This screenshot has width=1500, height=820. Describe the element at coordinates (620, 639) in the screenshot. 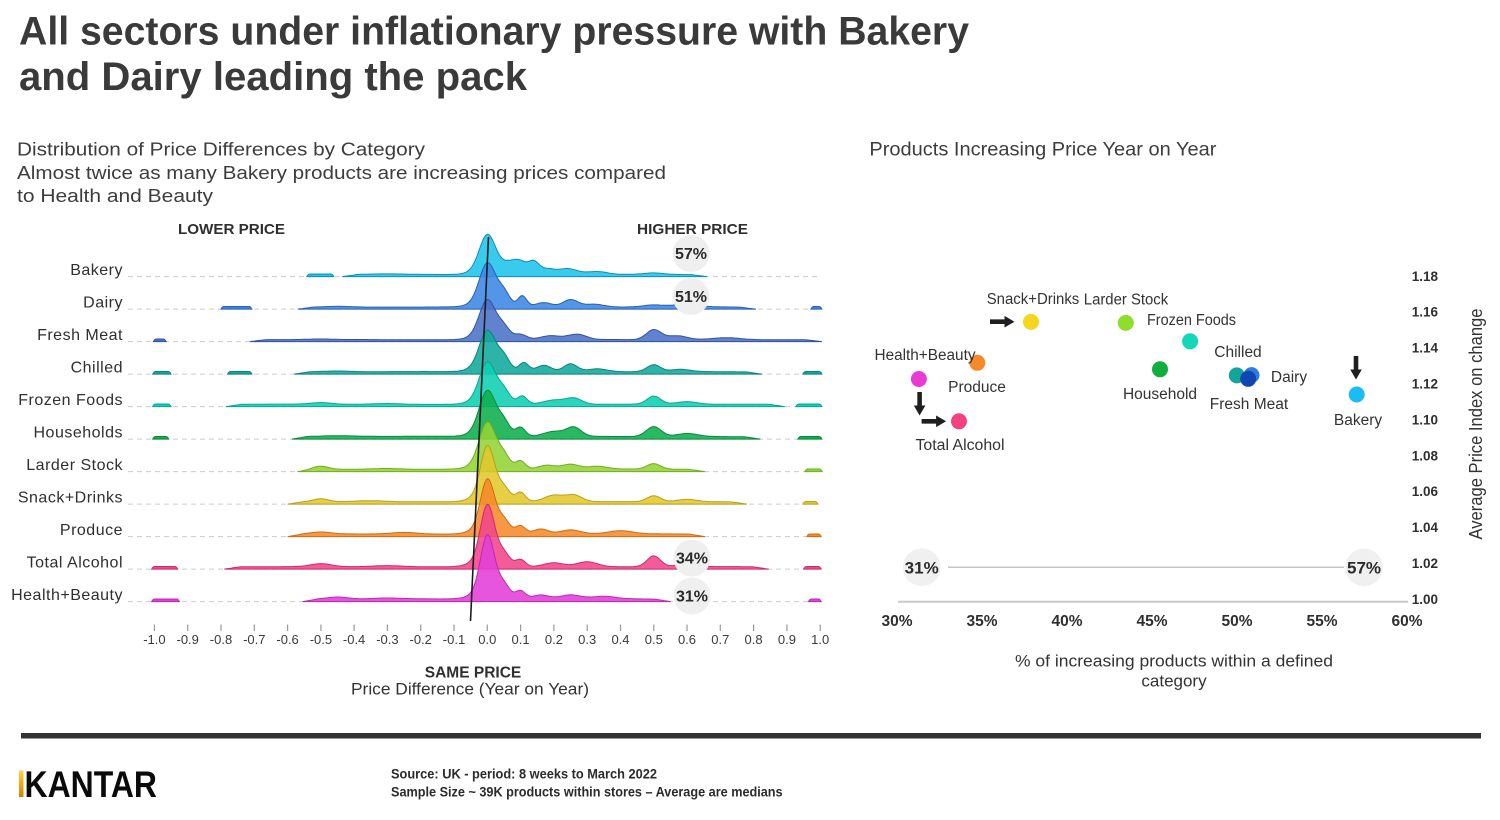

I see `svg-text: 0.4` at that location.